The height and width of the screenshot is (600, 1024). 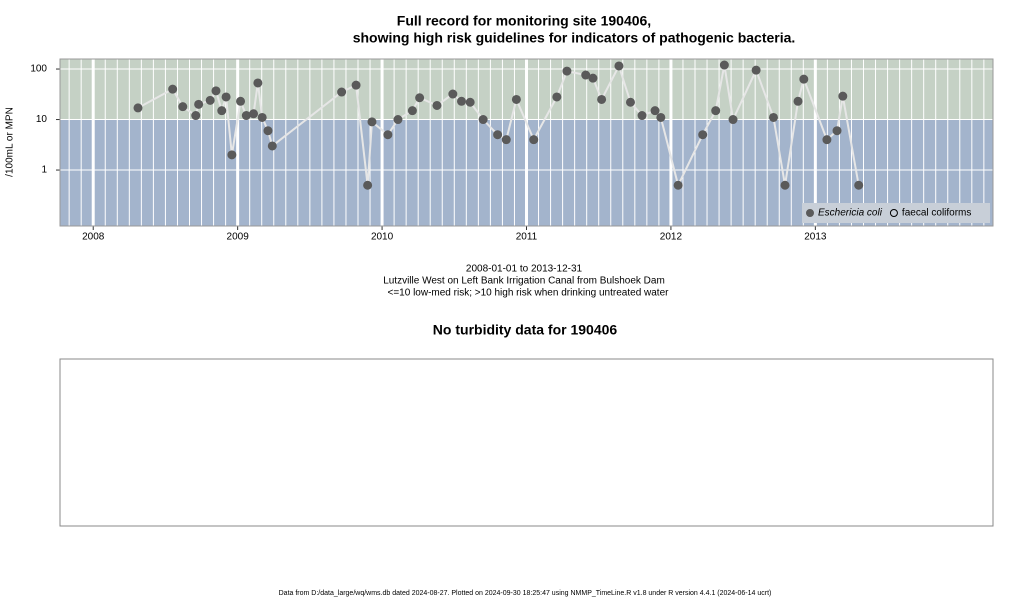 What do you see at coordinates (815, 237) in the screenshot?
I see `x-tick-label: 2013` at bounding box center [815, 237].